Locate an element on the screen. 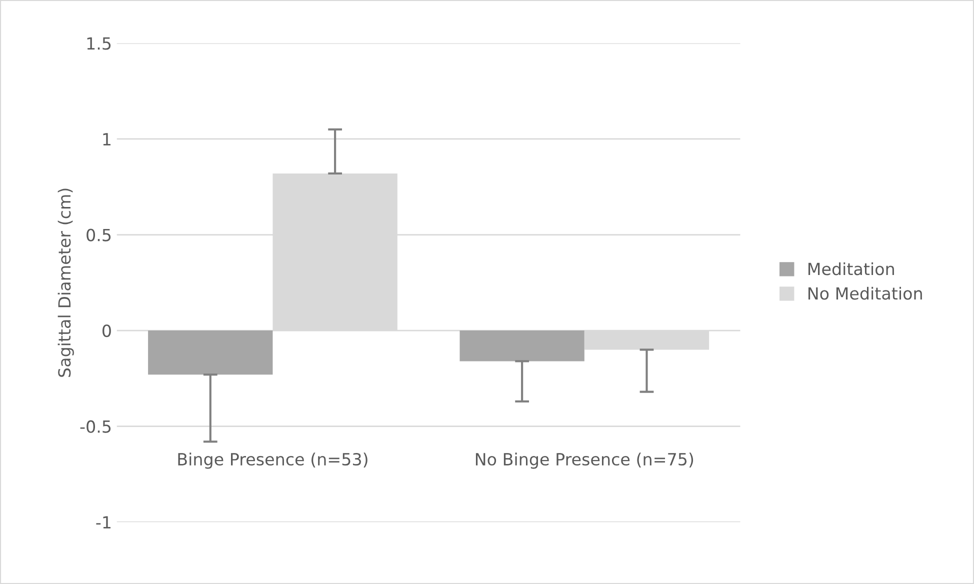 This screenshot has width=974, height=584. y-tick-label: -1 is located at coordinates (103, 522).